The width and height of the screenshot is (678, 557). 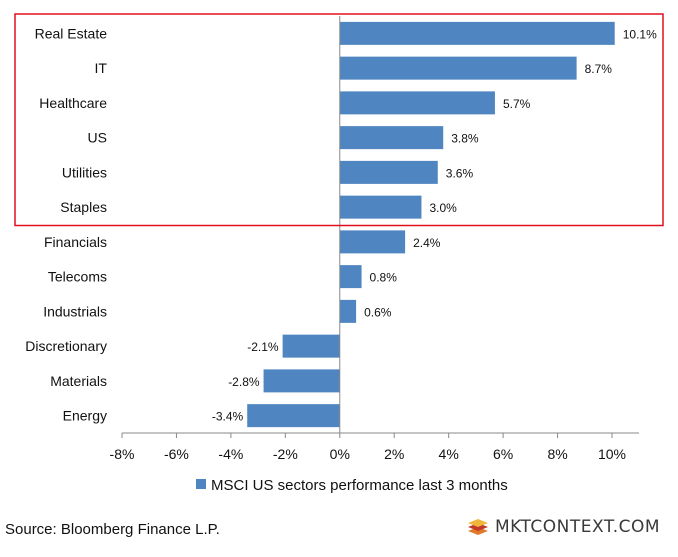 What do you see at coordinates (230, 454) in the screenshot?
I see `x-tick-label: -4%` at bounding box center [230, 454].